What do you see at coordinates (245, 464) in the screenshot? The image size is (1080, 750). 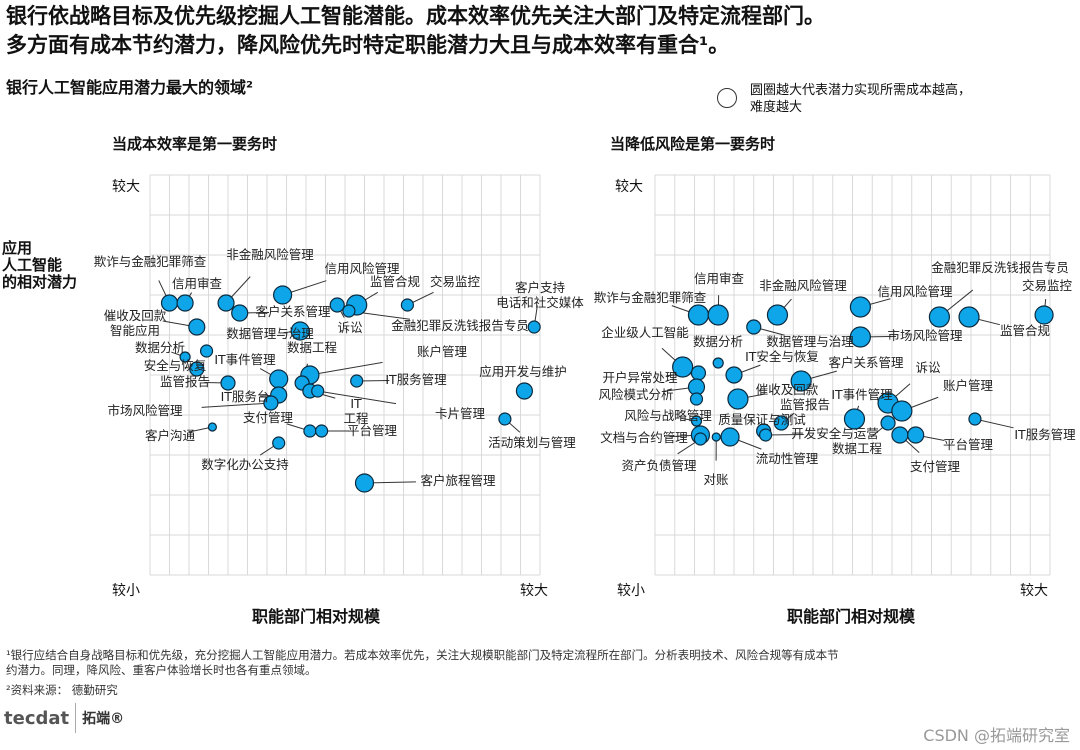 I see `bubble-label: 数字化办公支持` at bounding box center [245, 464].